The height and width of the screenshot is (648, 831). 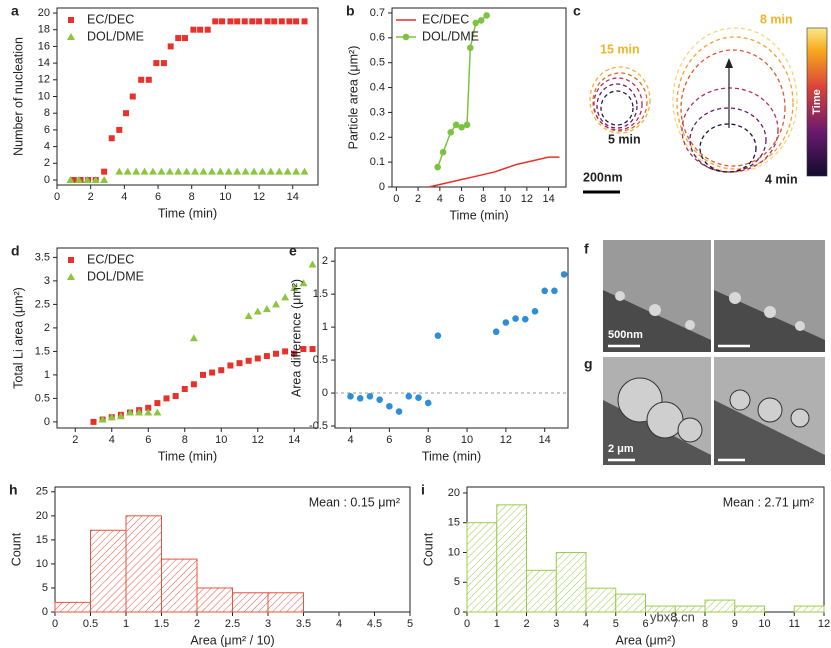 What do you see at coordinates (704, 410) in the screenshot?
I see `panel-g: g 2 μm` at bounding box center [704, 410].